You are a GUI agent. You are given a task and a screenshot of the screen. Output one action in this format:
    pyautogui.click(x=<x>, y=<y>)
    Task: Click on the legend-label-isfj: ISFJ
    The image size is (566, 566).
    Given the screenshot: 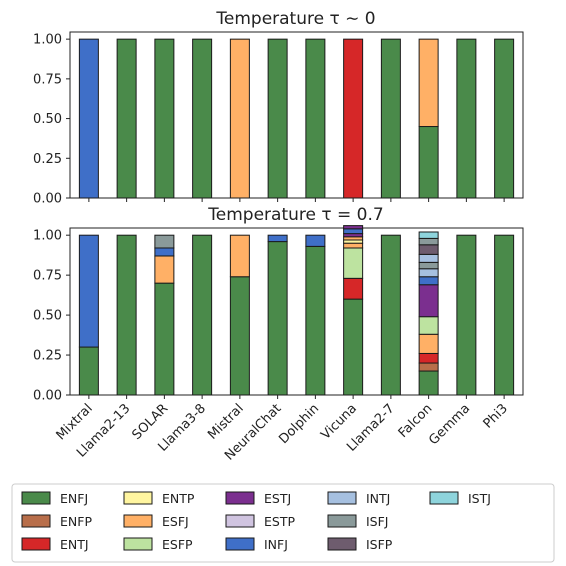 What is the action you would take?
    pyautogui.click(x=377, y=521)
    